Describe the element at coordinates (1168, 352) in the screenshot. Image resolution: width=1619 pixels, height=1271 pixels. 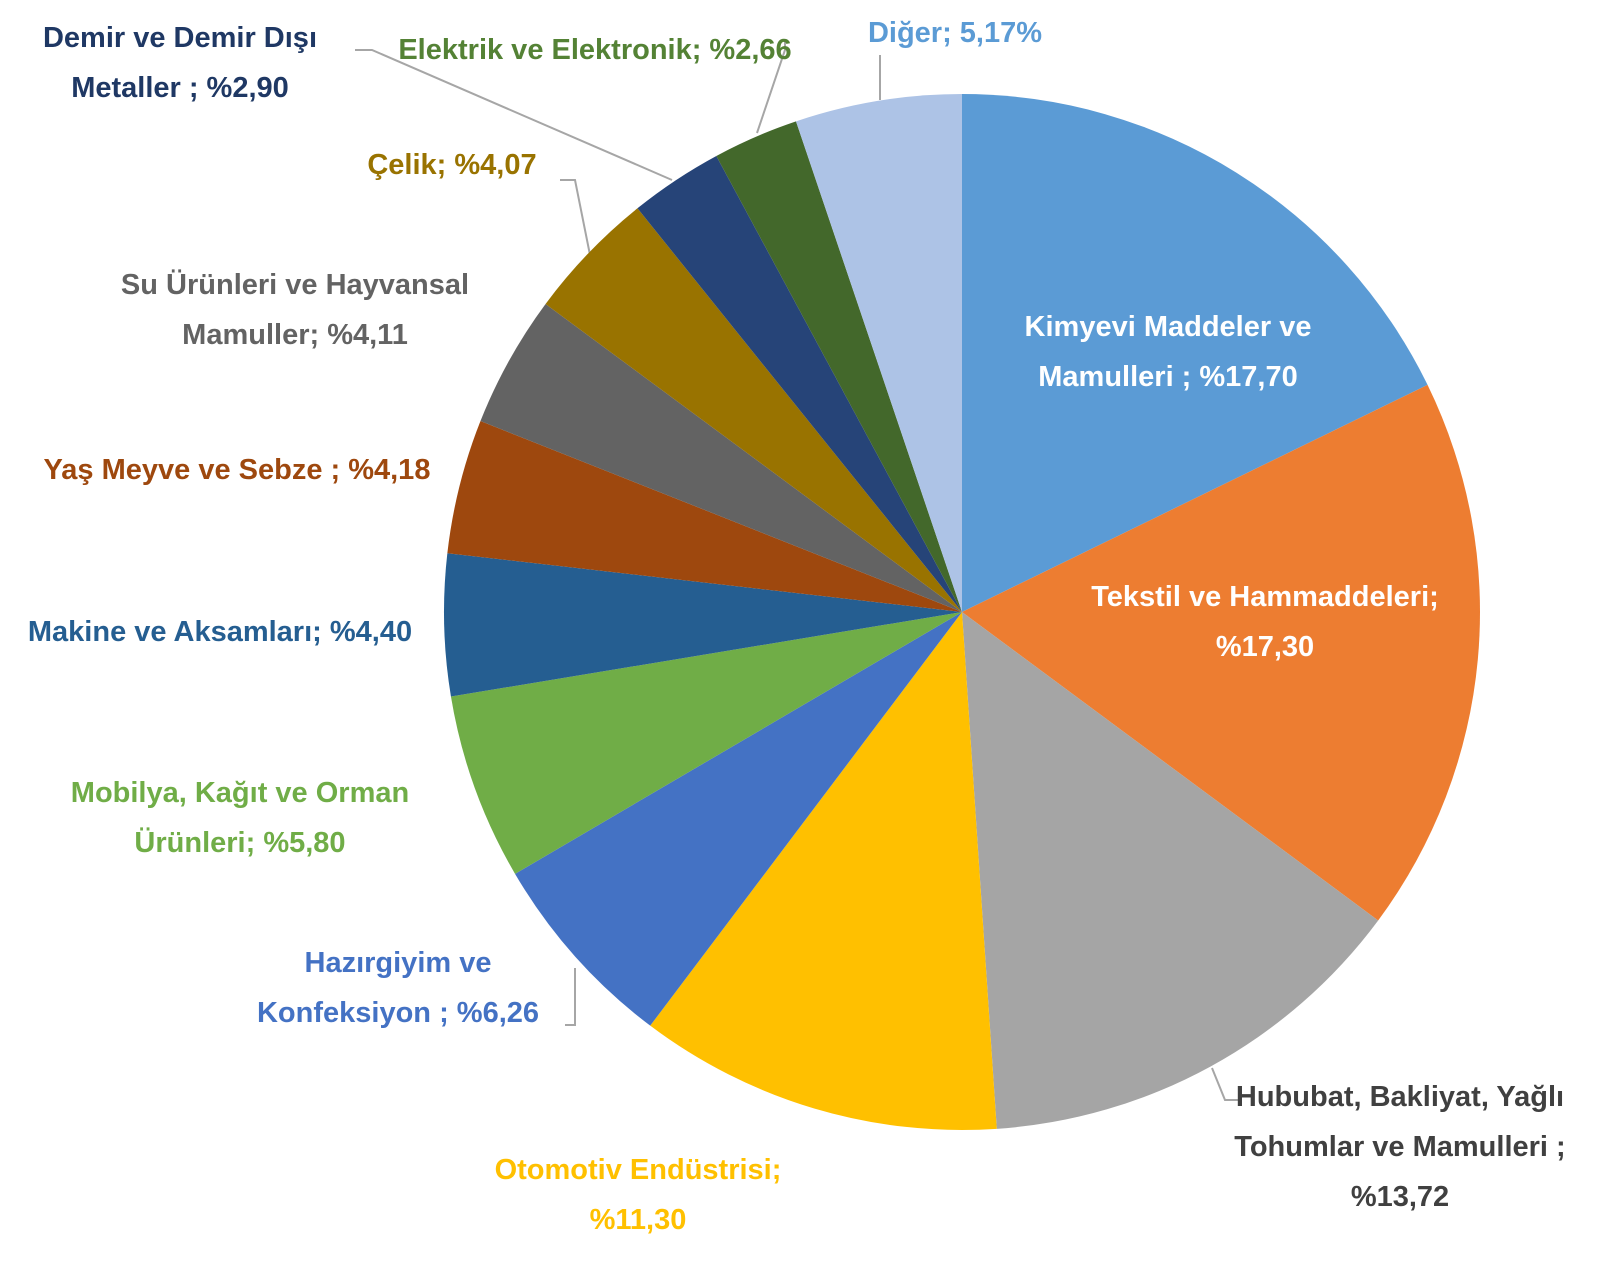
I see `data-label: Kimyevi Maddeler ve Mamulleri ; %17,70` at that location.